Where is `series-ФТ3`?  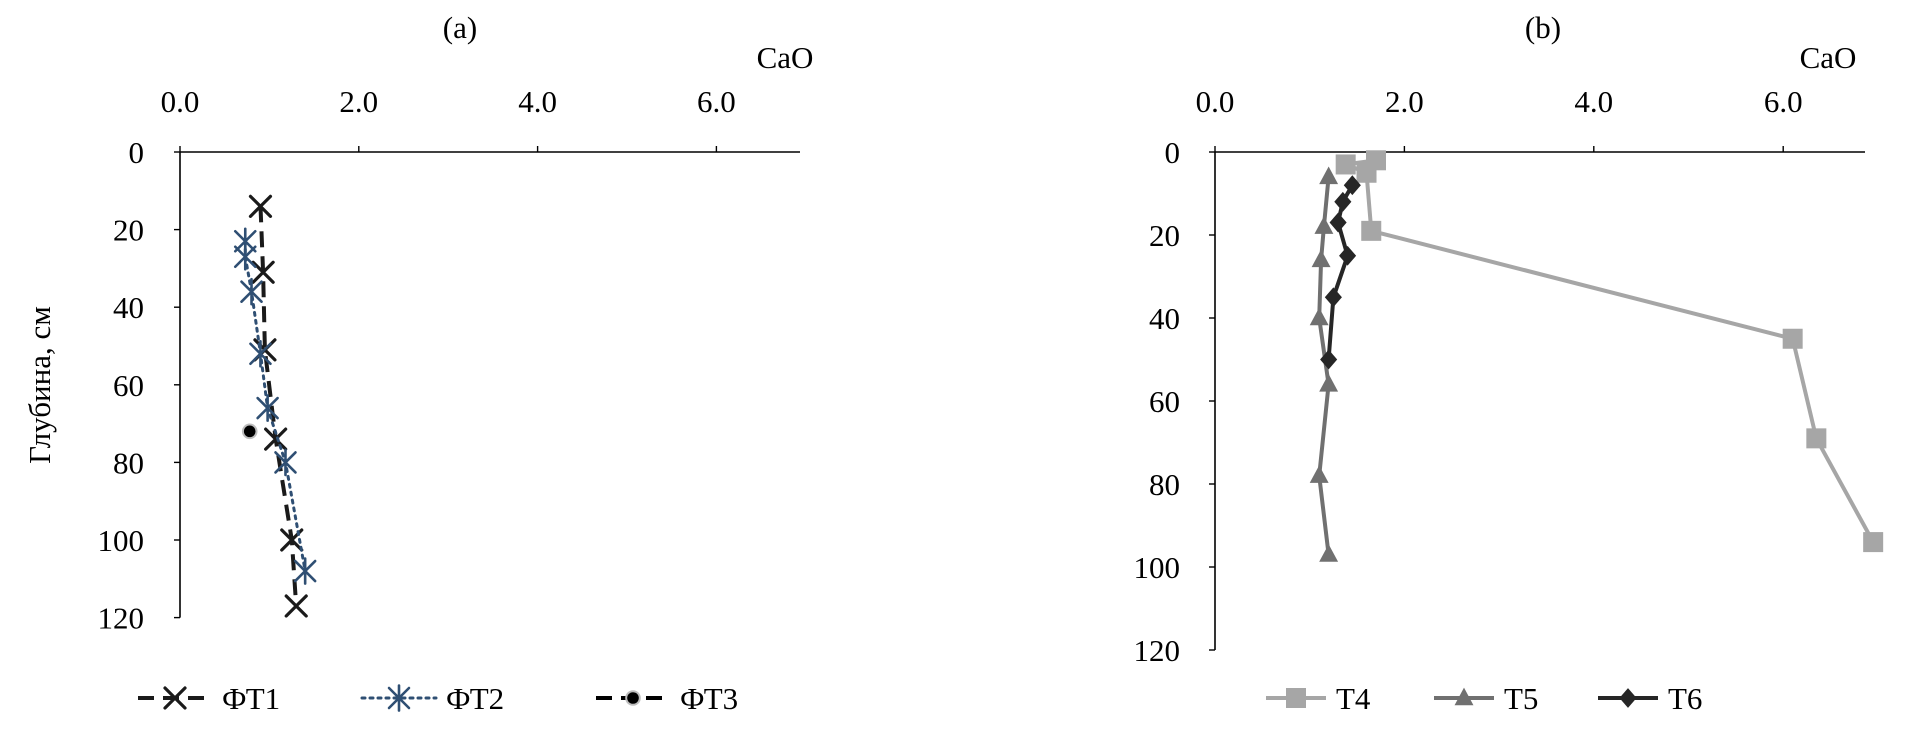 series-ФТ3 is located at coordinates (249, 431).